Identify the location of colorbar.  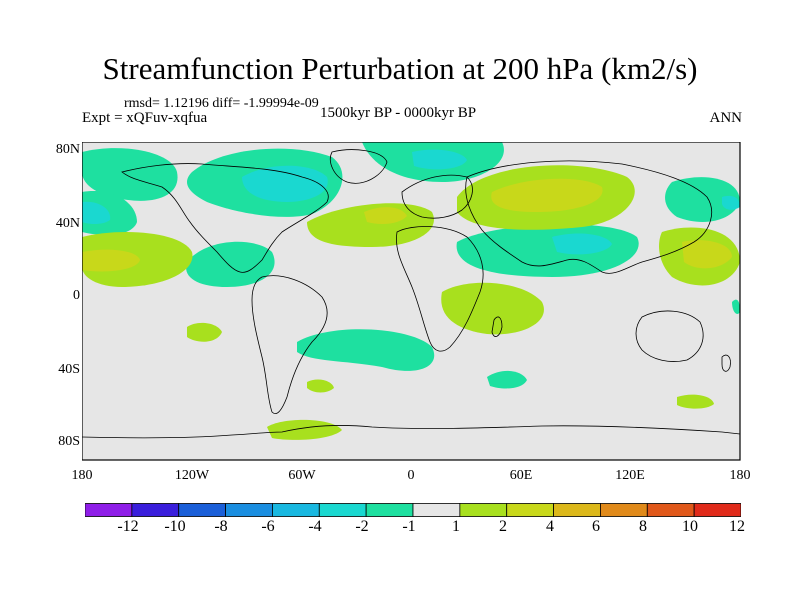
(413, 510).